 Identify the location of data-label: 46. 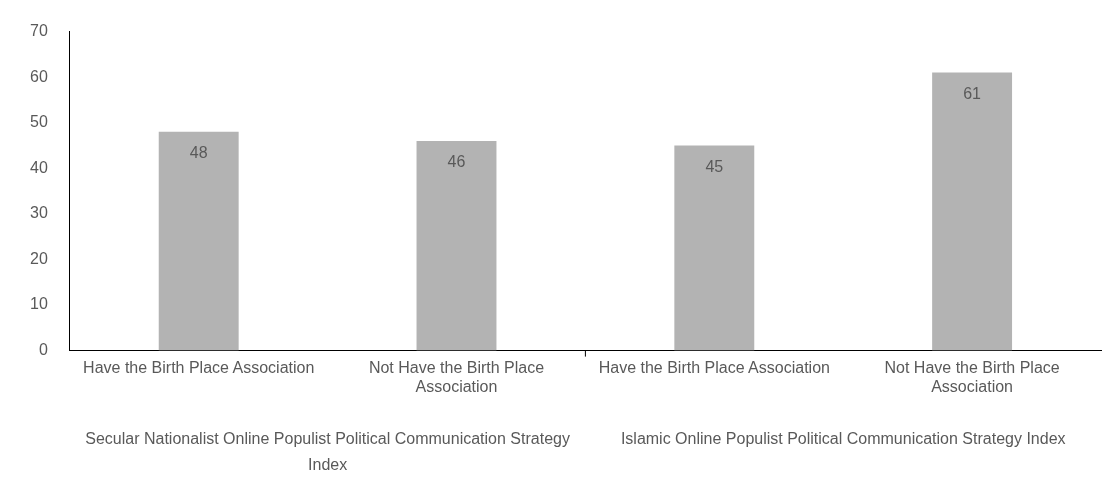
(456, 162).